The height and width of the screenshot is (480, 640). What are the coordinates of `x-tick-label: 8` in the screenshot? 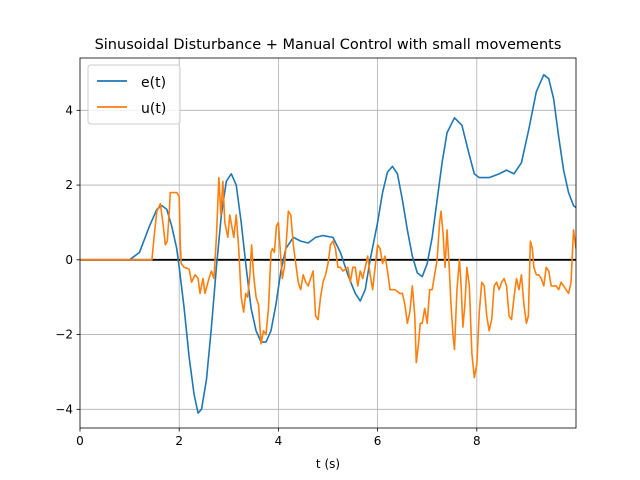 It's located at (477, 441).